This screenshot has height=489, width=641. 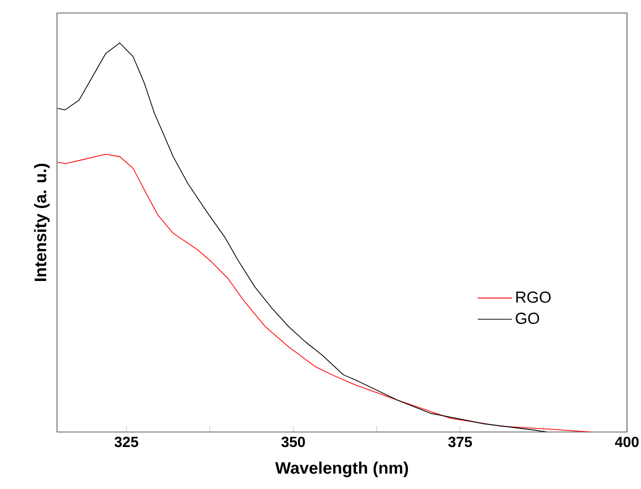 What do you see at coordinates (528, 318) in the screenshot?
I see `legend-label: GO` at bounding box center [528, 318].